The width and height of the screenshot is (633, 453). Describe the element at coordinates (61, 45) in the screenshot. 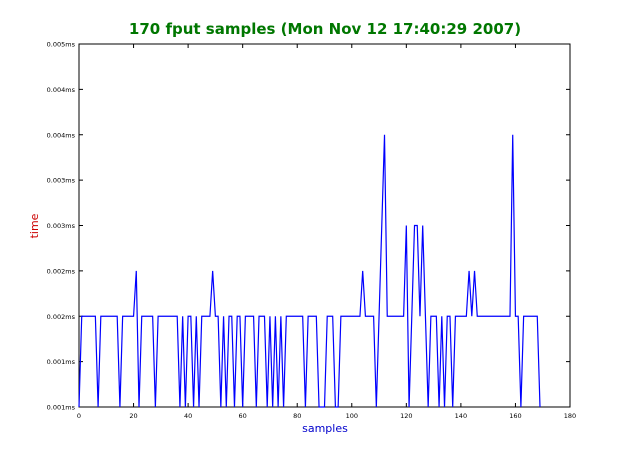

I see `y-tick-label: 0.005ms` at that location.